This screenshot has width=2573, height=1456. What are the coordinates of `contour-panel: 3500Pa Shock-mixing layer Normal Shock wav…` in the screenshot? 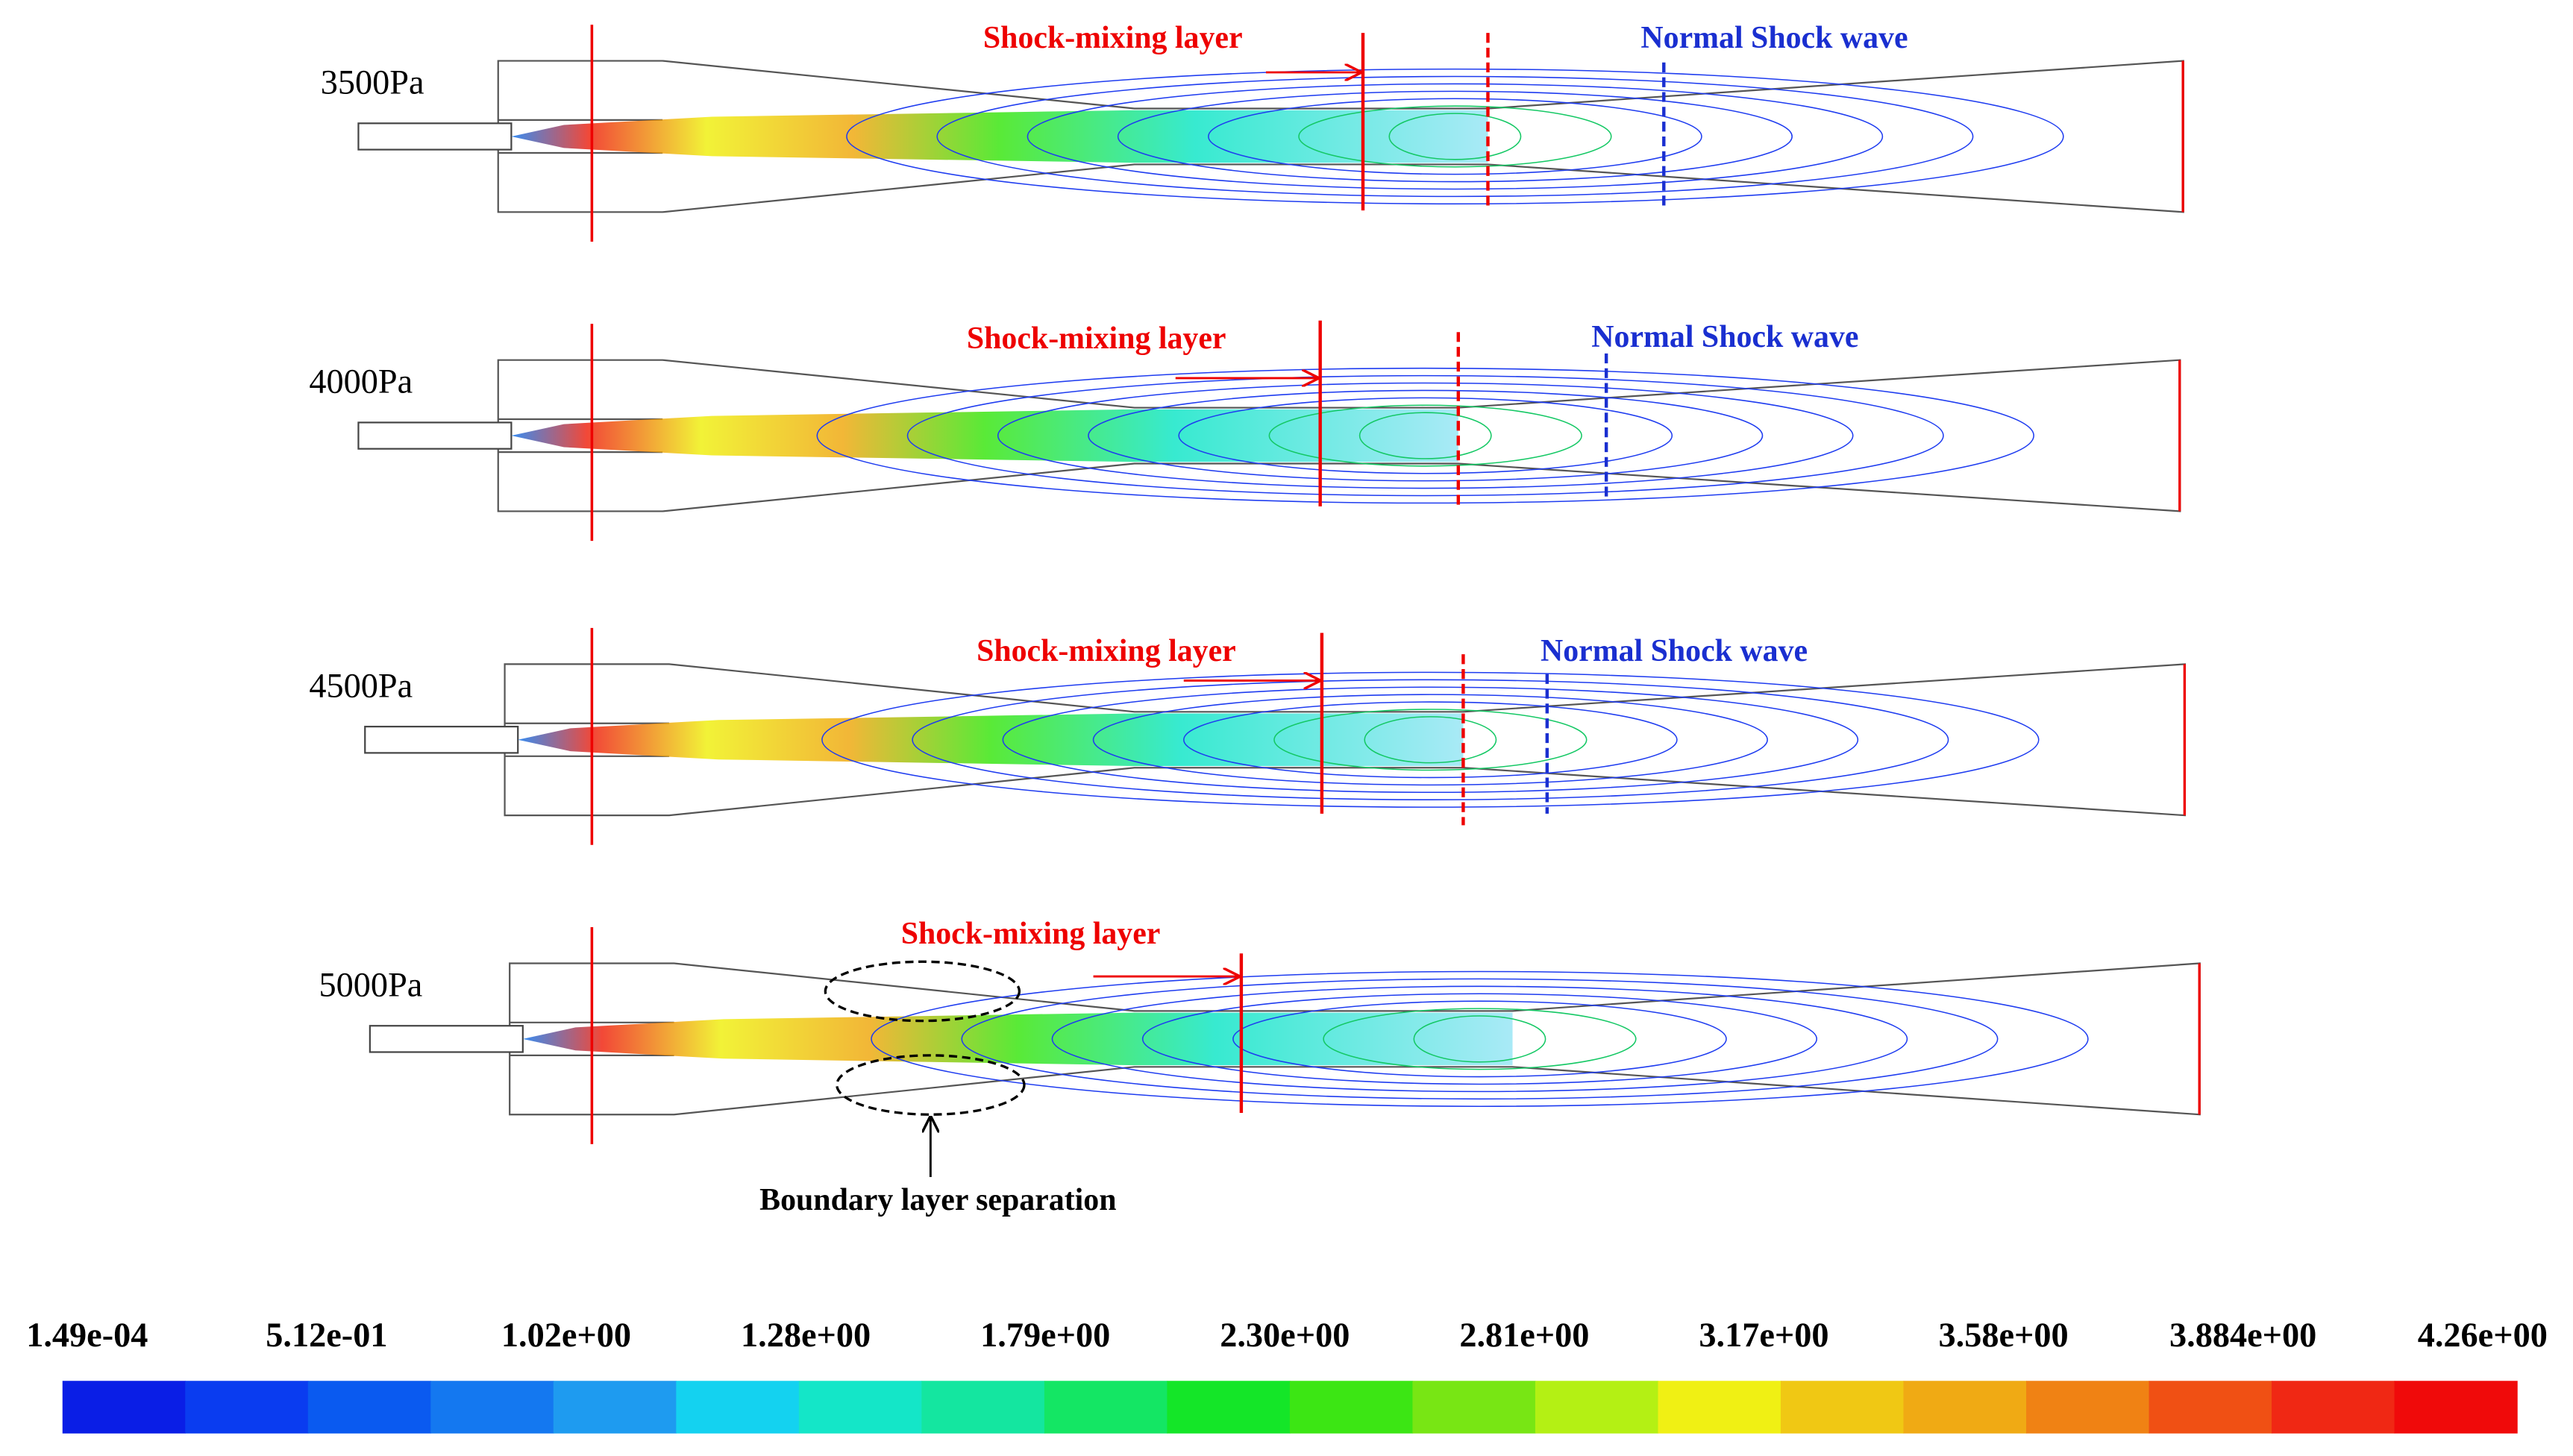 It's located at (1252, 131).